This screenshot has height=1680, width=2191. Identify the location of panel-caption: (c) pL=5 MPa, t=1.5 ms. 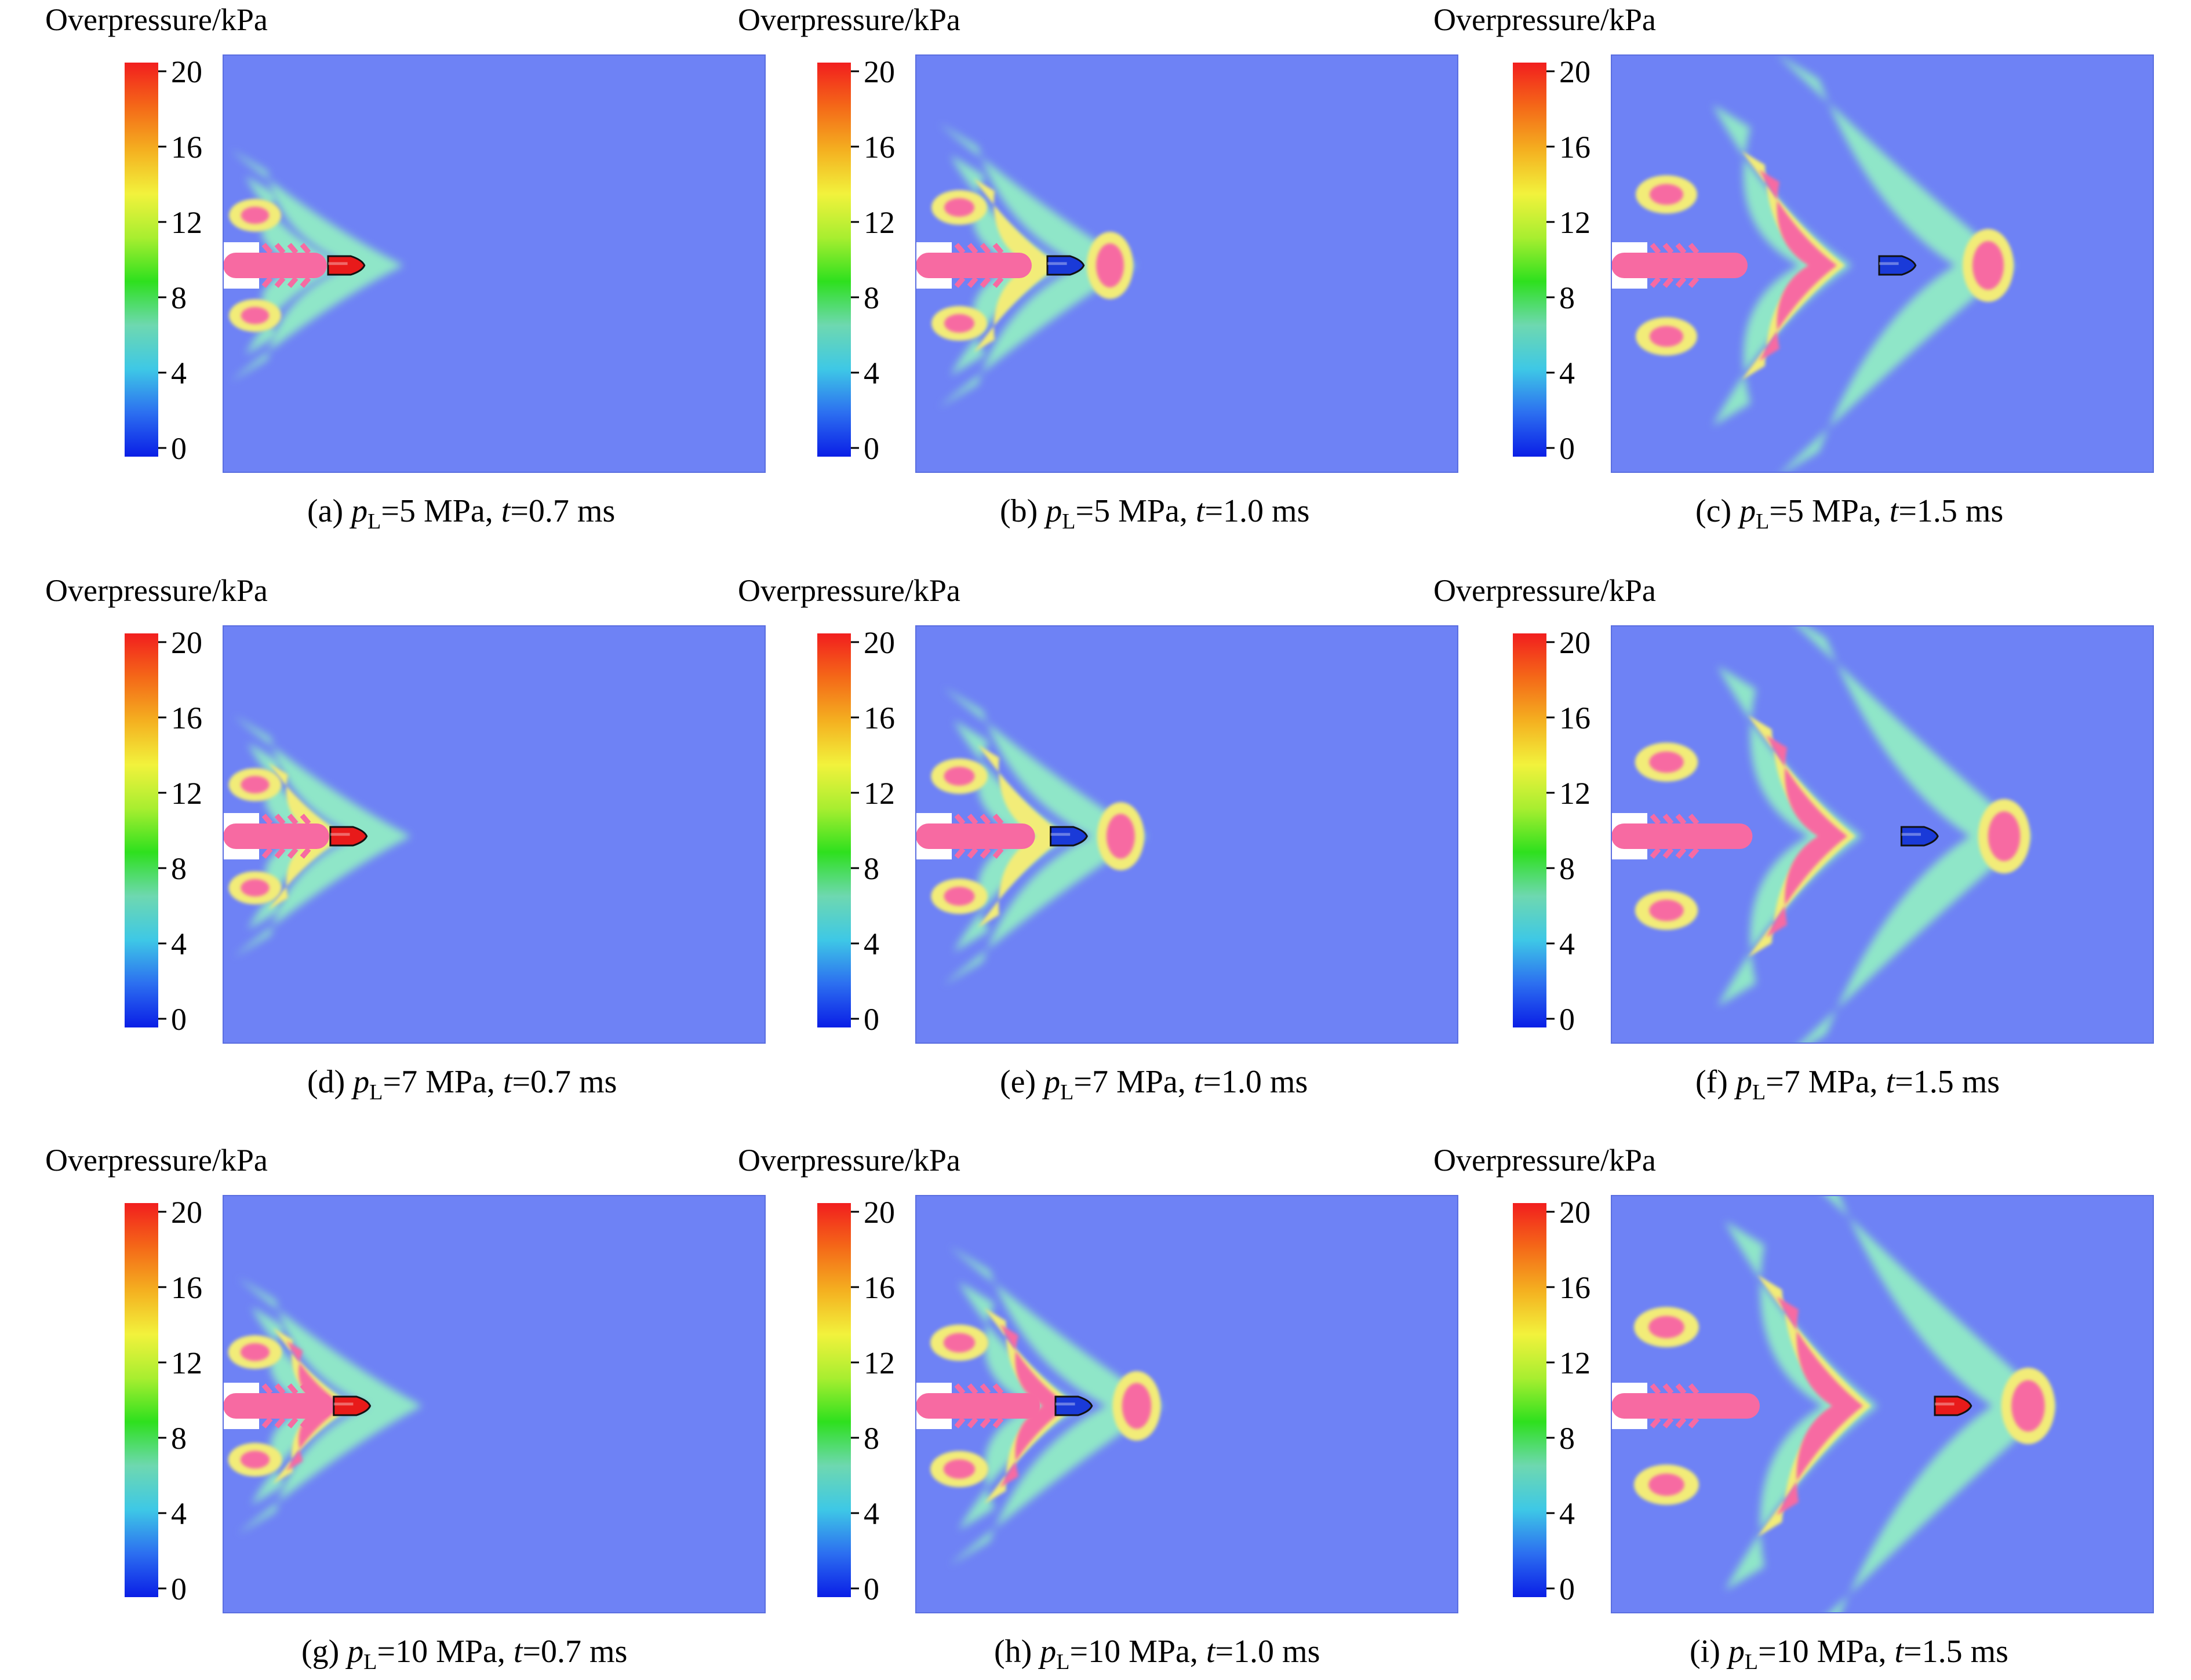
(1849, 513).